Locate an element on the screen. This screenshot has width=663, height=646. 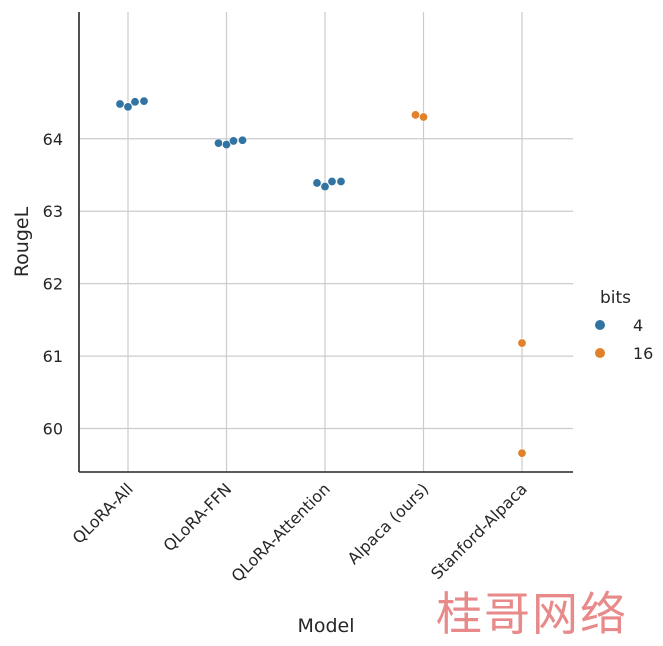
legend-entry: 16 is located at coordinates (643, 353).